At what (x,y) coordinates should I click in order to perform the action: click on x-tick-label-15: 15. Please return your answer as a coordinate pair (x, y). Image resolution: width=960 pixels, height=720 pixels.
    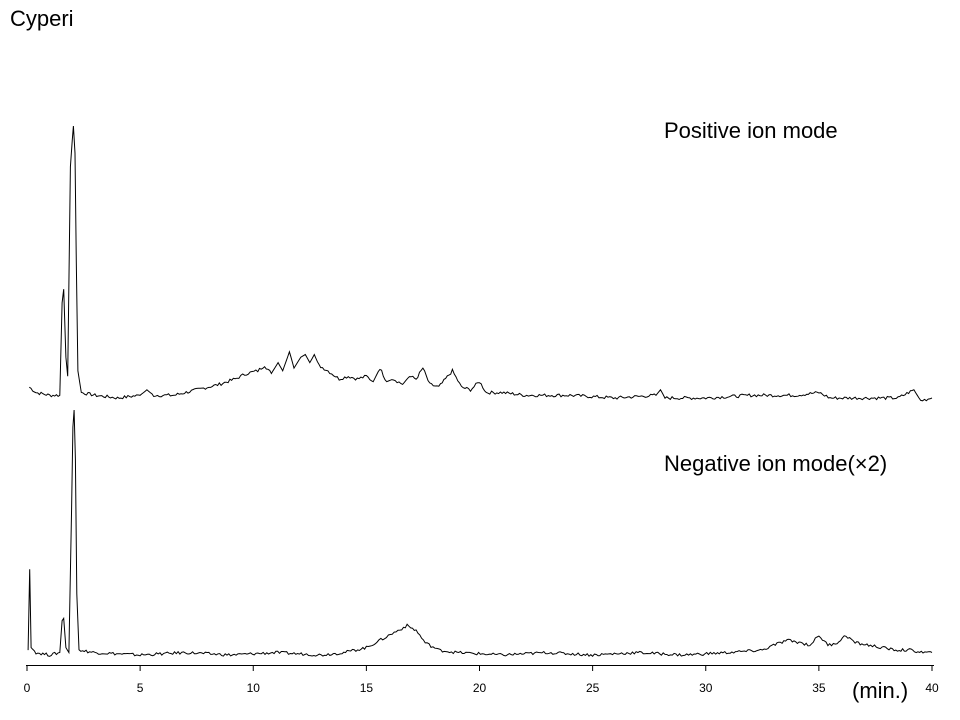
    Looking at the image, I should click on (367, 688).